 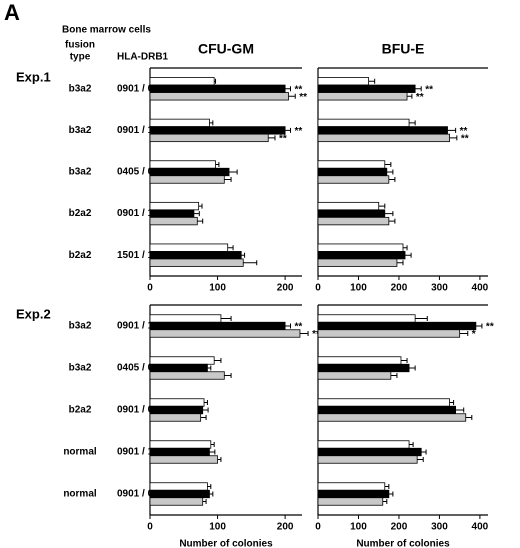 What do you see at coordinates (33, 313) in the screenshot?
I see `experiment-label: Exp.2` at bounding box center [33, 313].